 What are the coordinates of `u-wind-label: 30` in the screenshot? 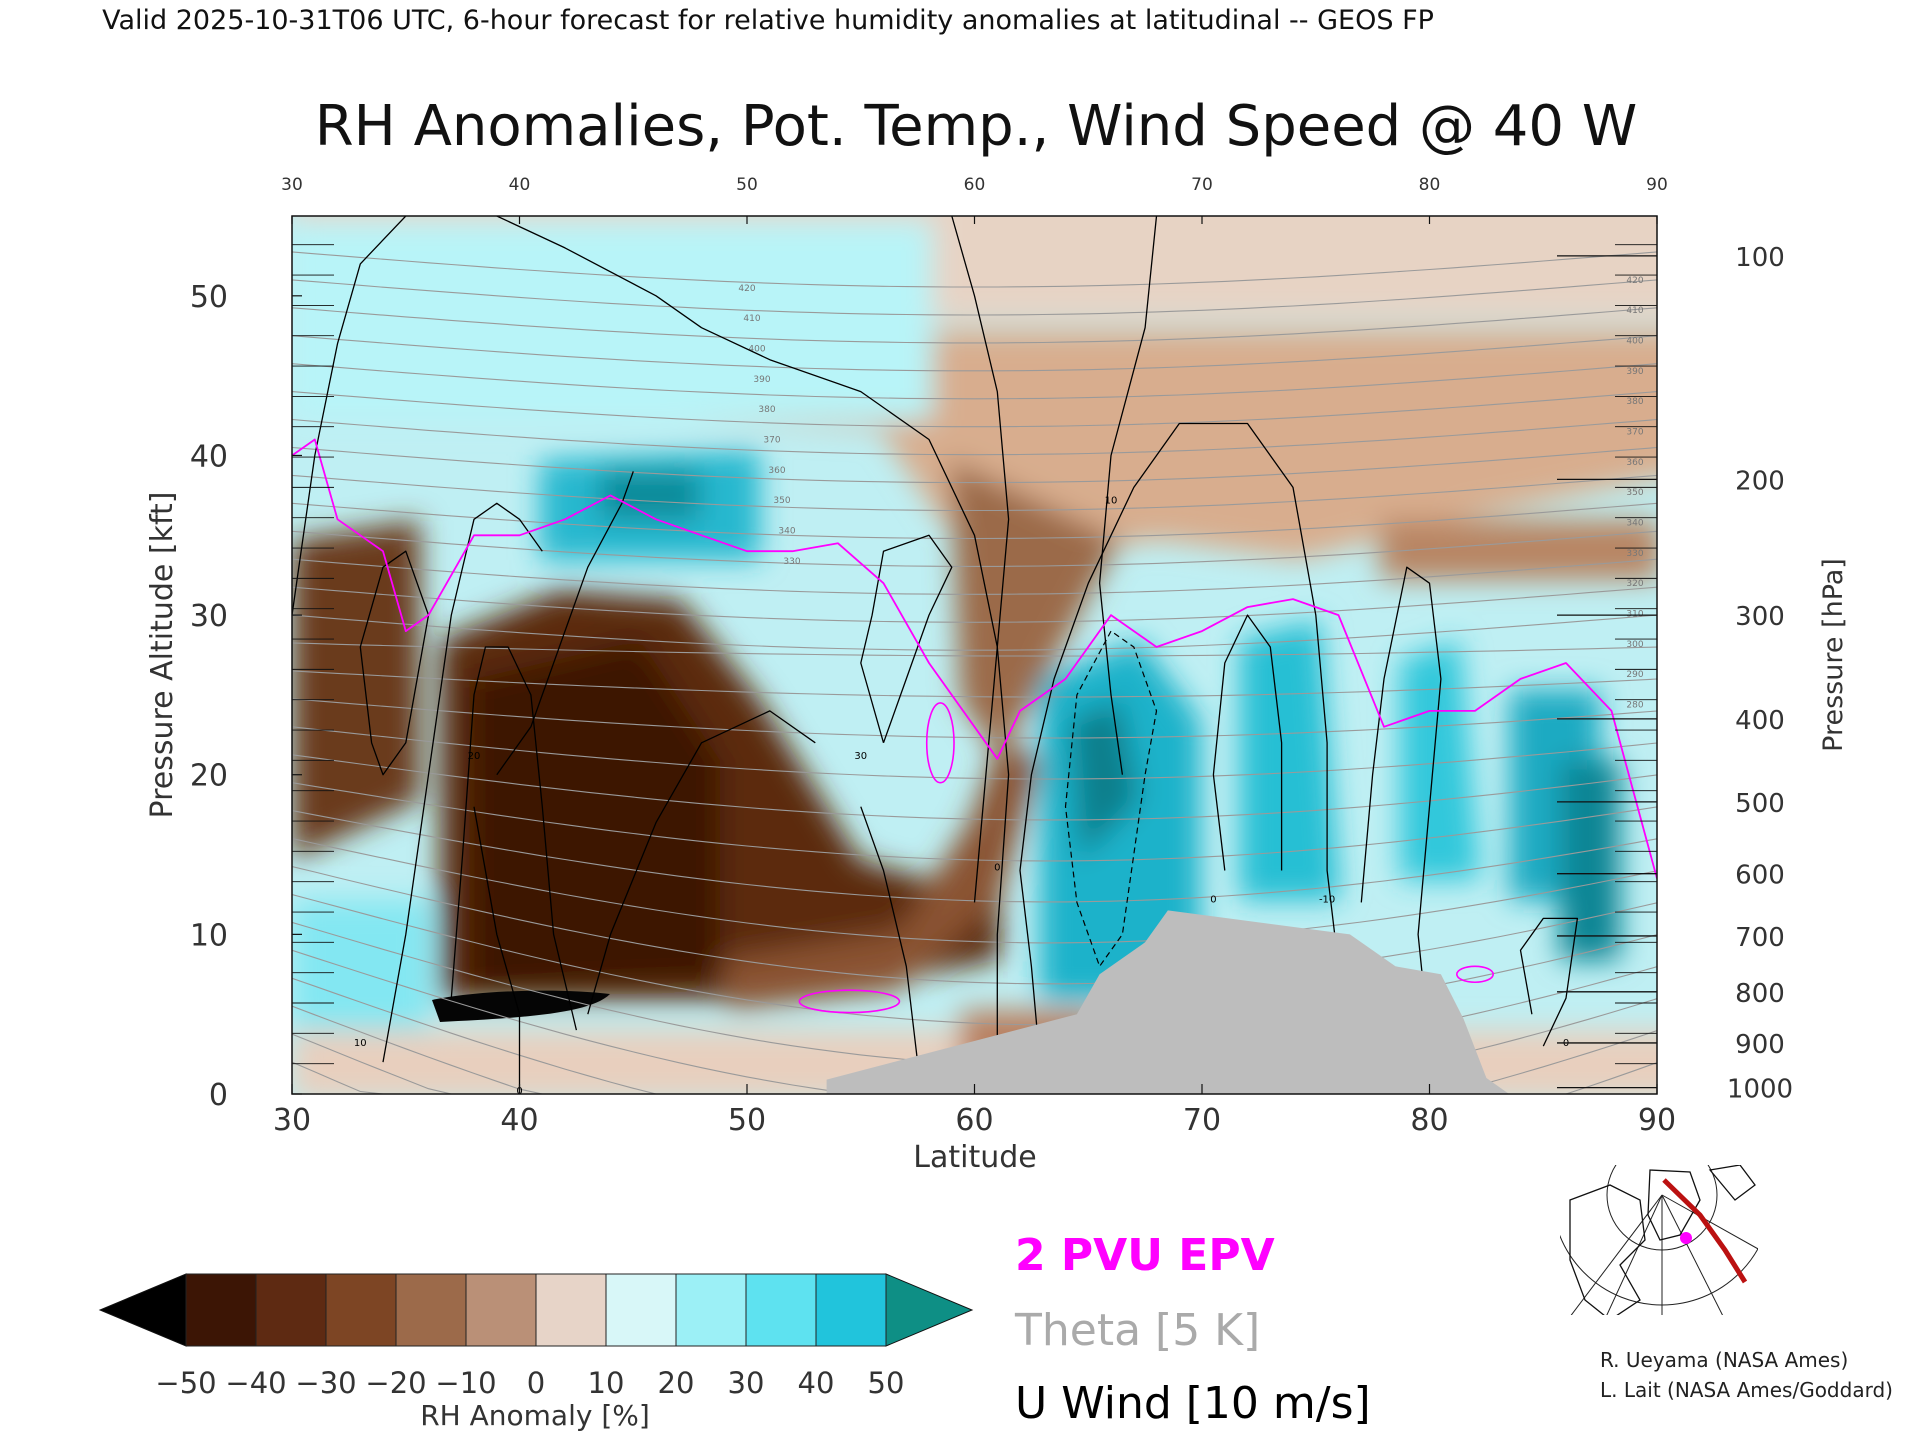 It's located at (860, 756).